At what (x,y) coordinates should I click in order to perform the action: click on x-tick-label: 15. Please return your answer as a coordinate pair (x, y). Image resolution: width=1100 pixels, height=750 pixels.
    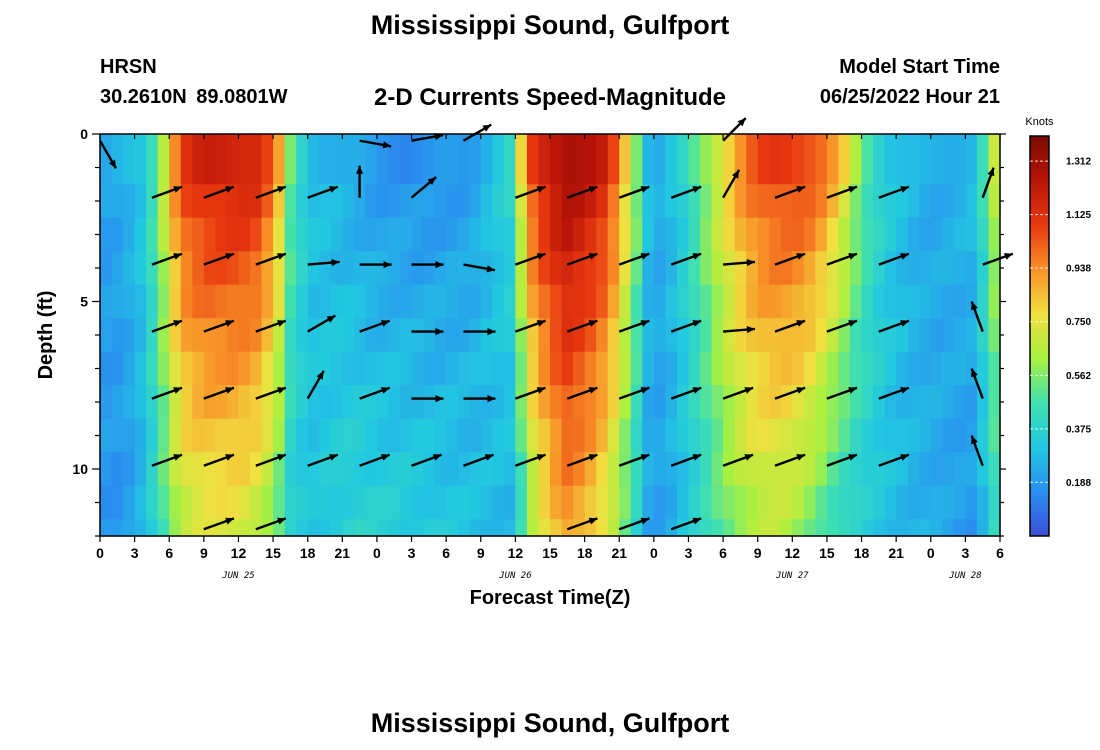
    Looking at the image, I should click on (550, 553).